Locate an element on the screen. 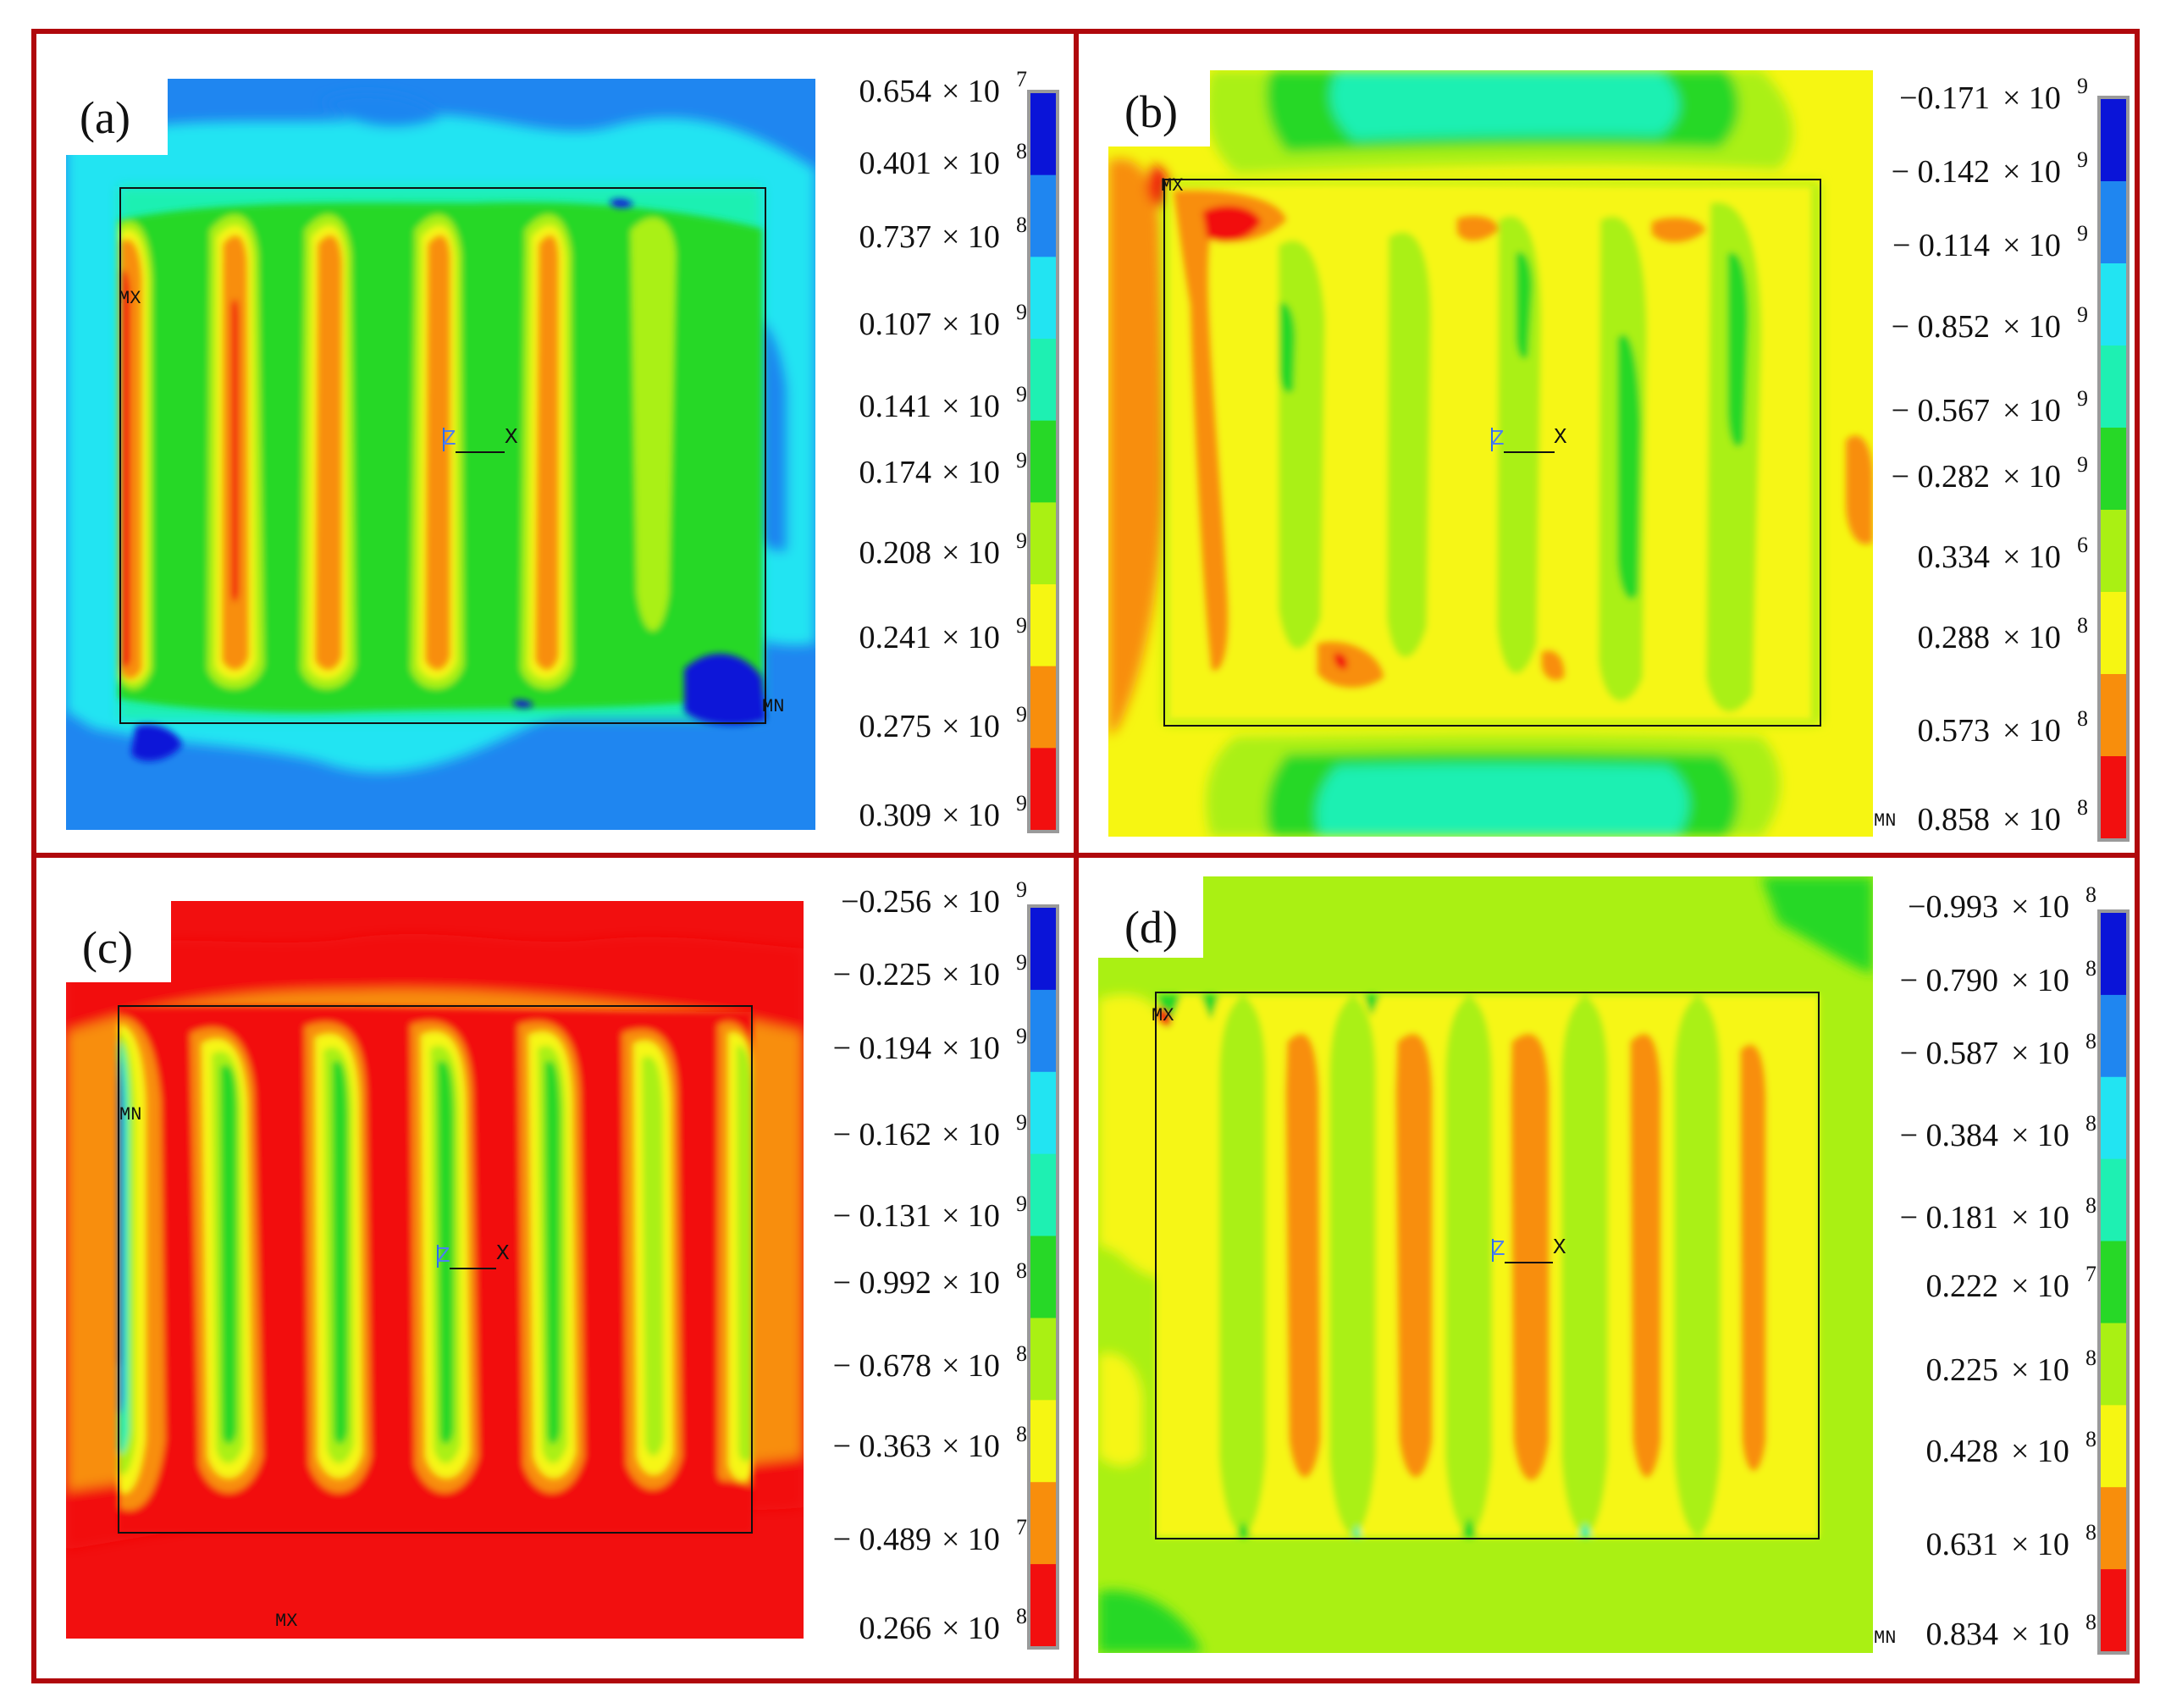 The width and height of the screenshot is (2171, 1708). panel-label-d-box: (d) is located at coordinates (1150, 917).